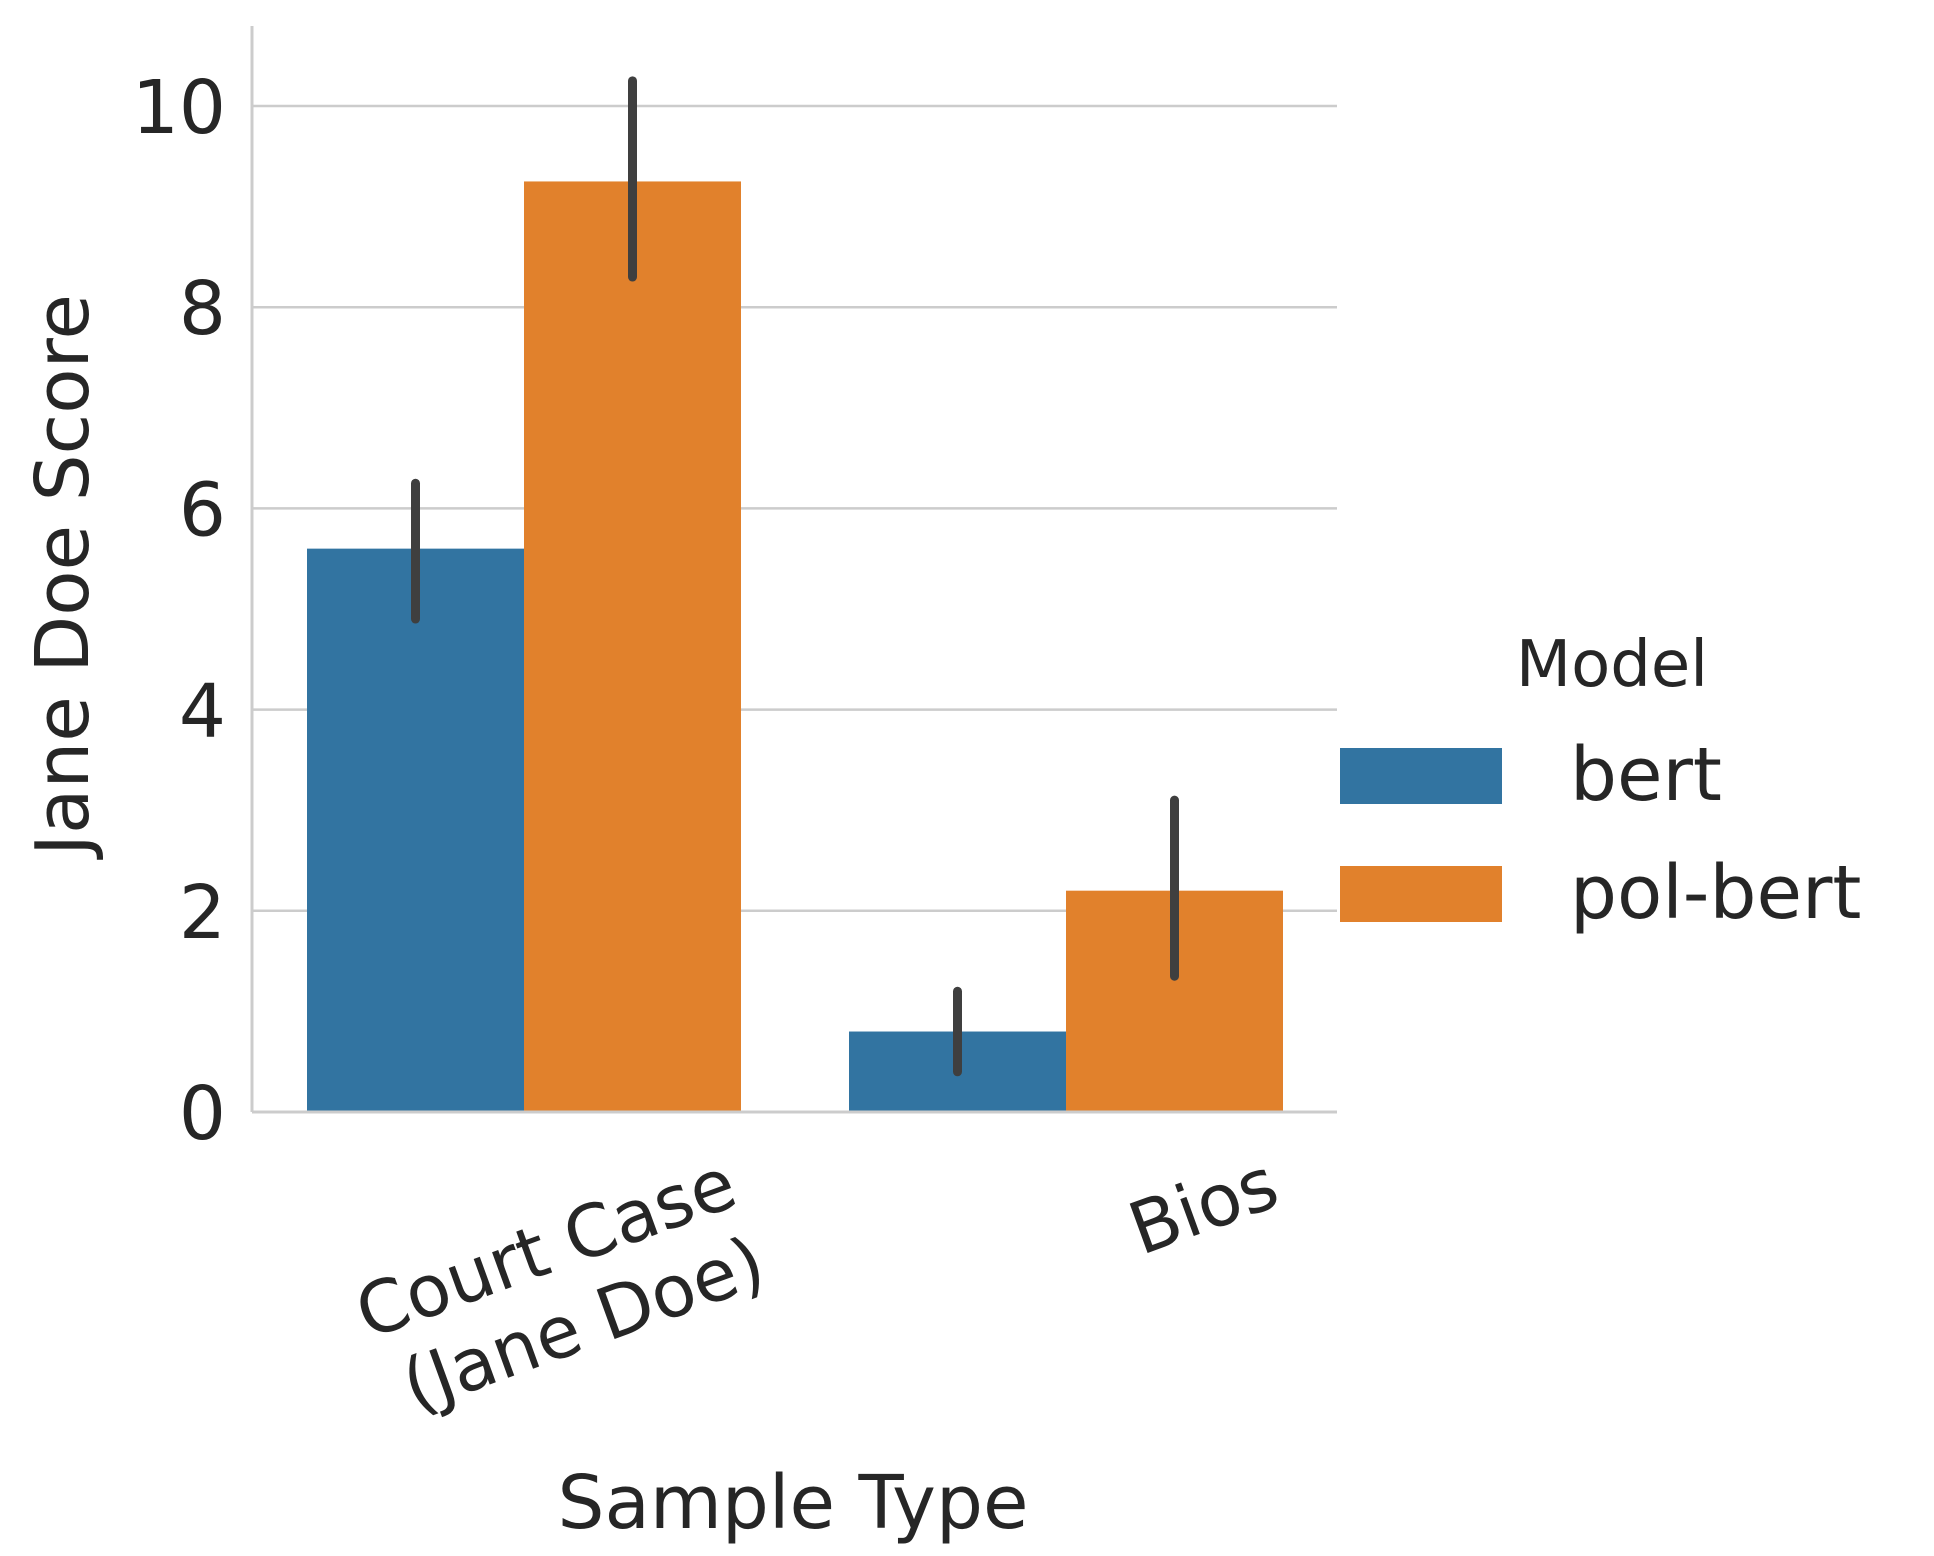  Describe the element at coordinates (1715, 893) in the screenshot. I see `legend-label-pol-bert: pol-bert` at that location.